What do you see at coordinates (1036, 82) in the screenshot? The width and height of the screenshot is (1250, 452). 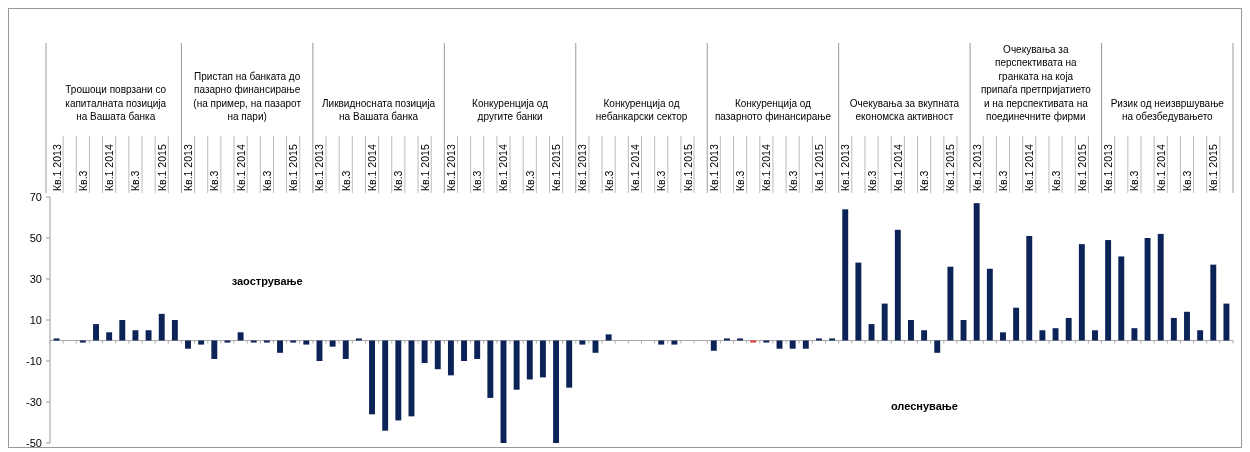 I see `text: Очекувања за перспективата на гранката на која припаѓа претпријатието и на перспективата на поединечните фирми` at bounding box center [1036, 82].